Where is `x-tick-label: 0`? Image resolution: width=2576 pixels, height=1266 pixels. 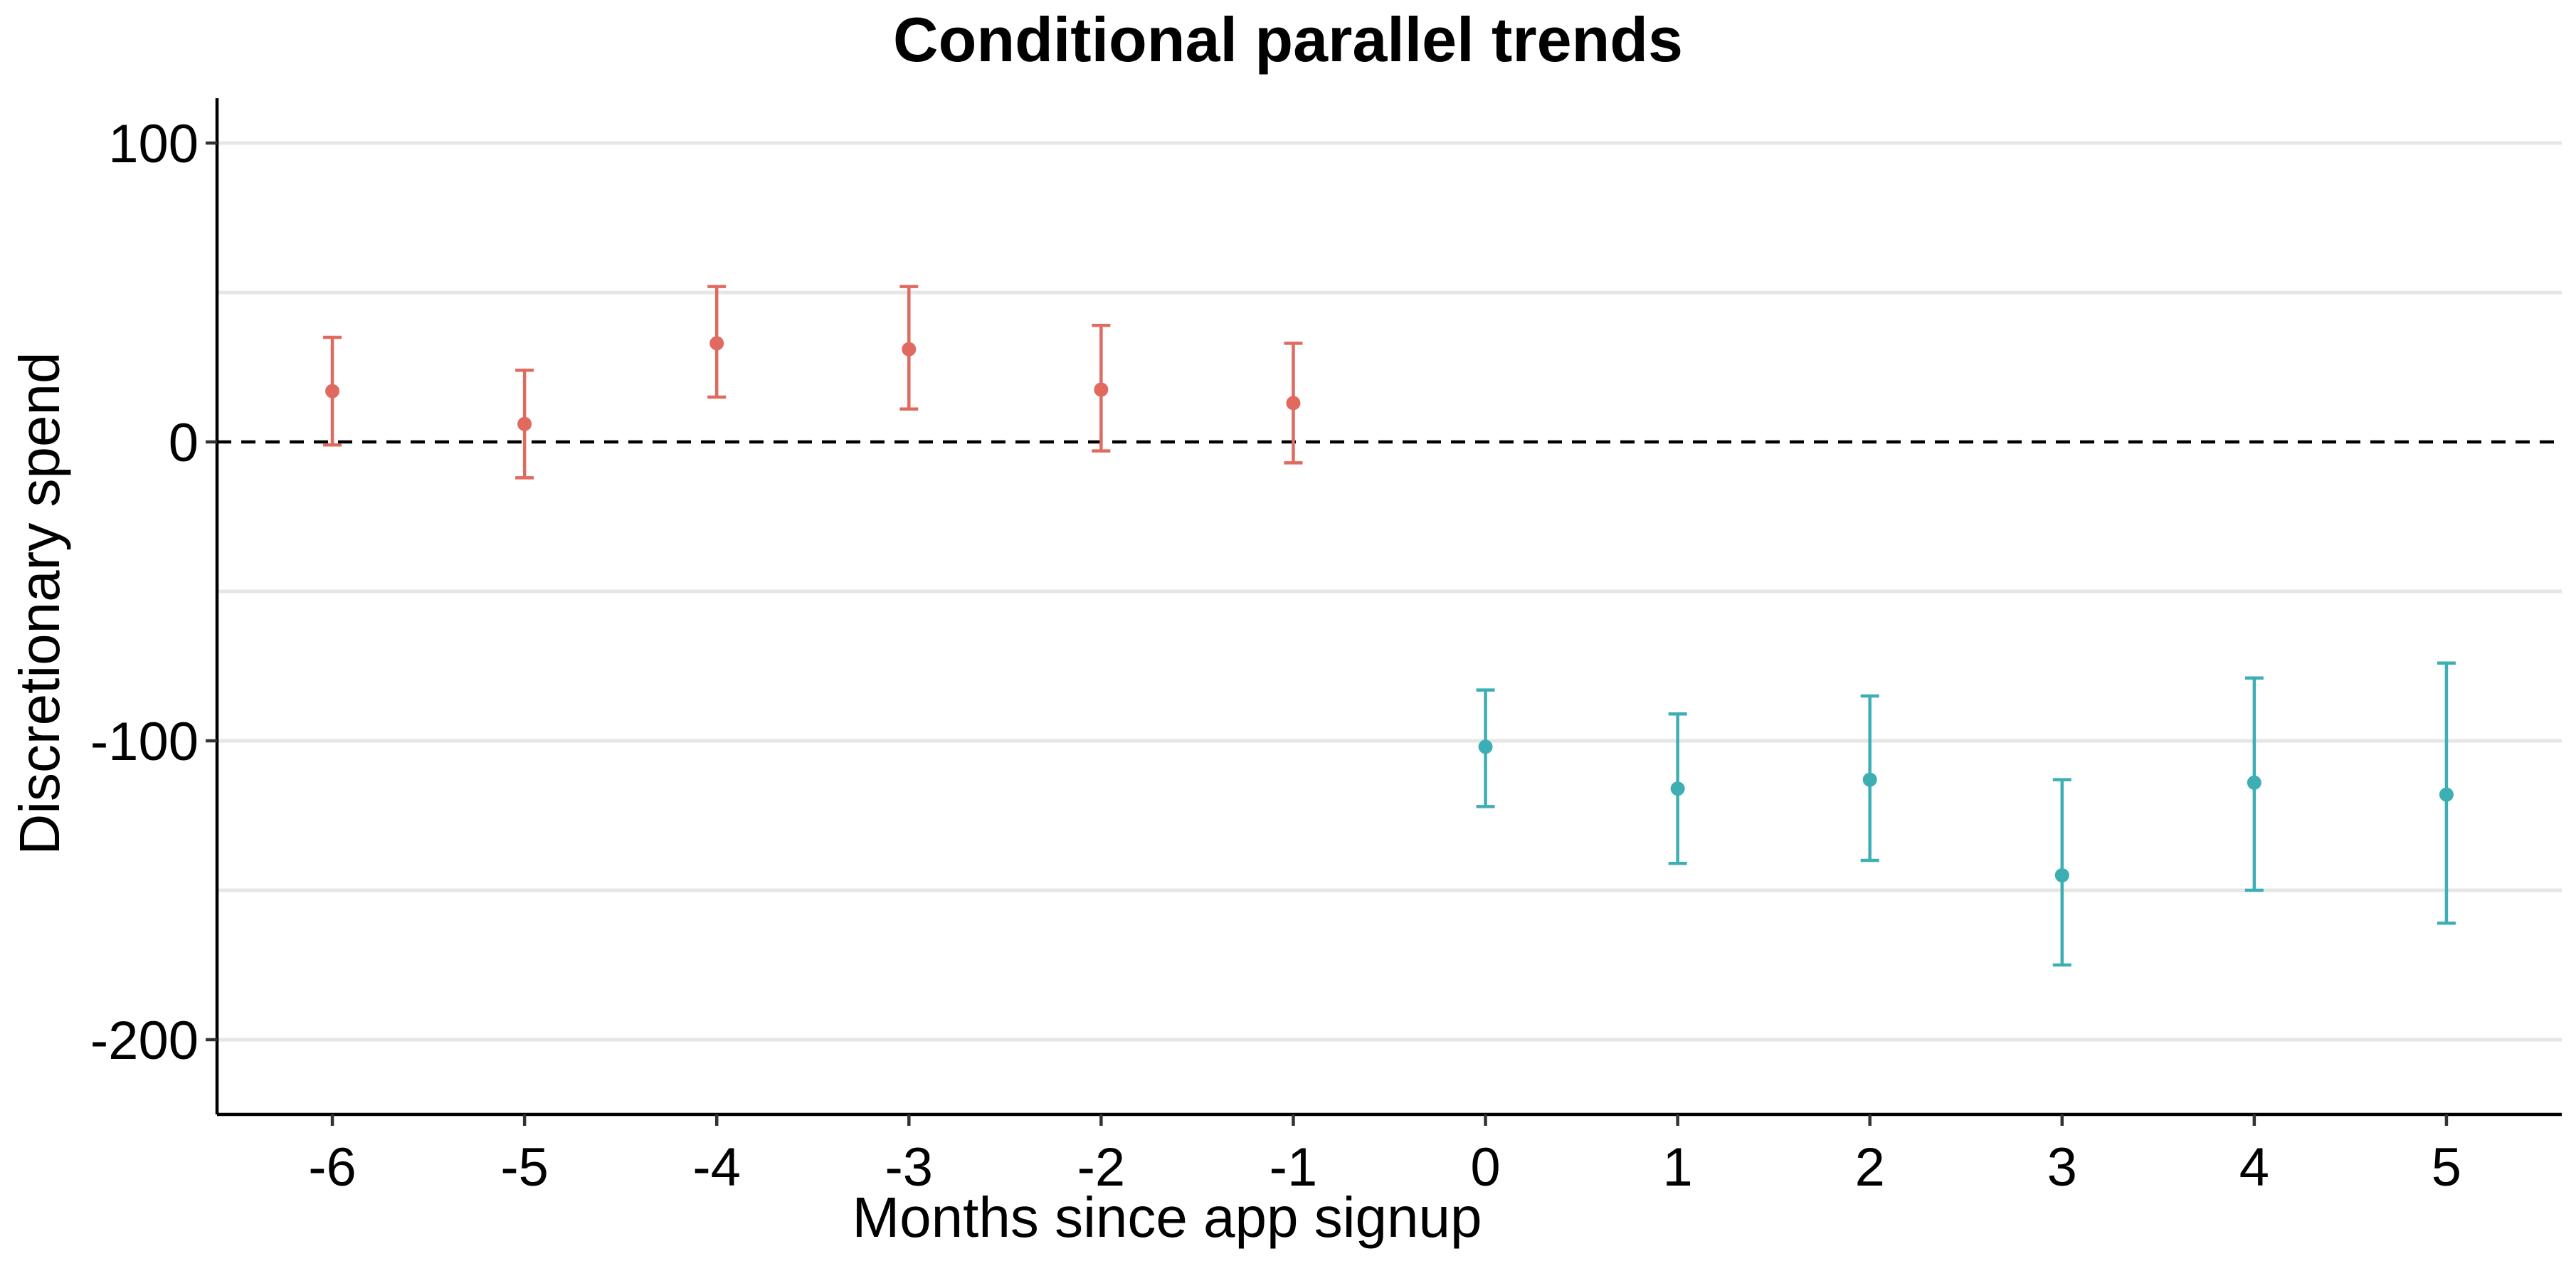
x-tick-label: 0 is located at coordinates (1485, 1167).